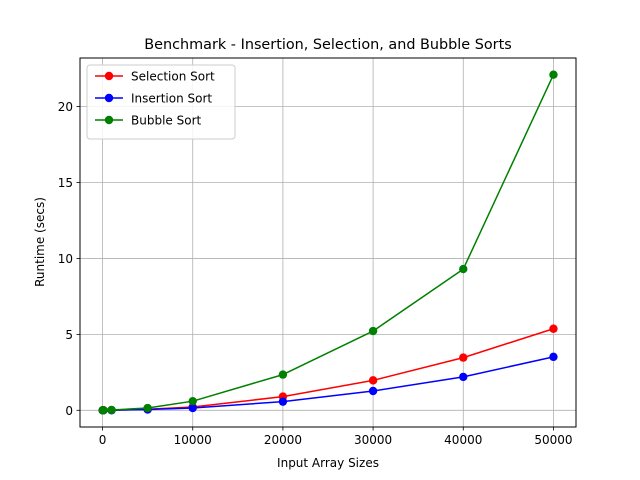 This screenshot has width=640, height=480. What do you see at coordinates (103, 440) in the screenshot?
I see `x-tick-label: 0` at bounding box center [103, 440].